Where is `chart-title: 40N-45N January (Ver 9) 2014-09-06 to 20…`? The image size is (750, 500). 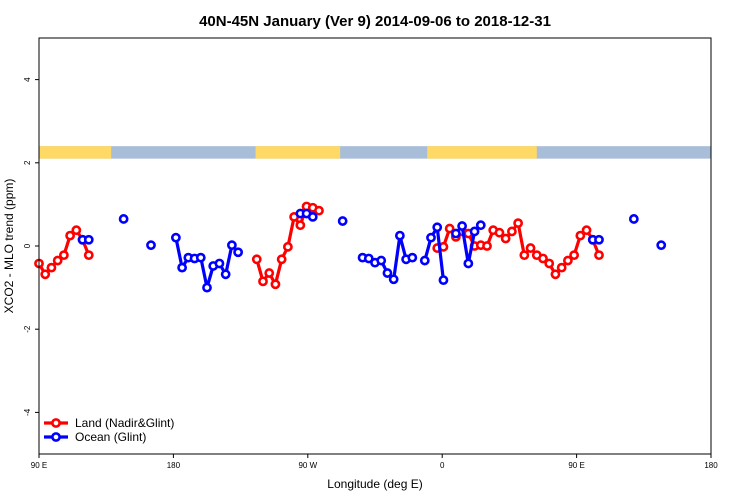 chart-title: 40N-45N January (Ver 9) 2014-09-06 to 20… is located at coordinates (375, 21).